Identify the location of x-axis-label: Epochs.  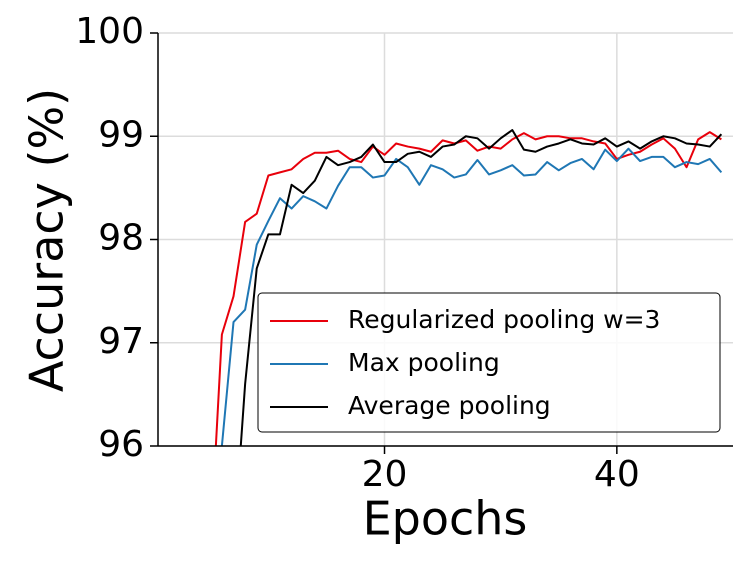
(445, 519).